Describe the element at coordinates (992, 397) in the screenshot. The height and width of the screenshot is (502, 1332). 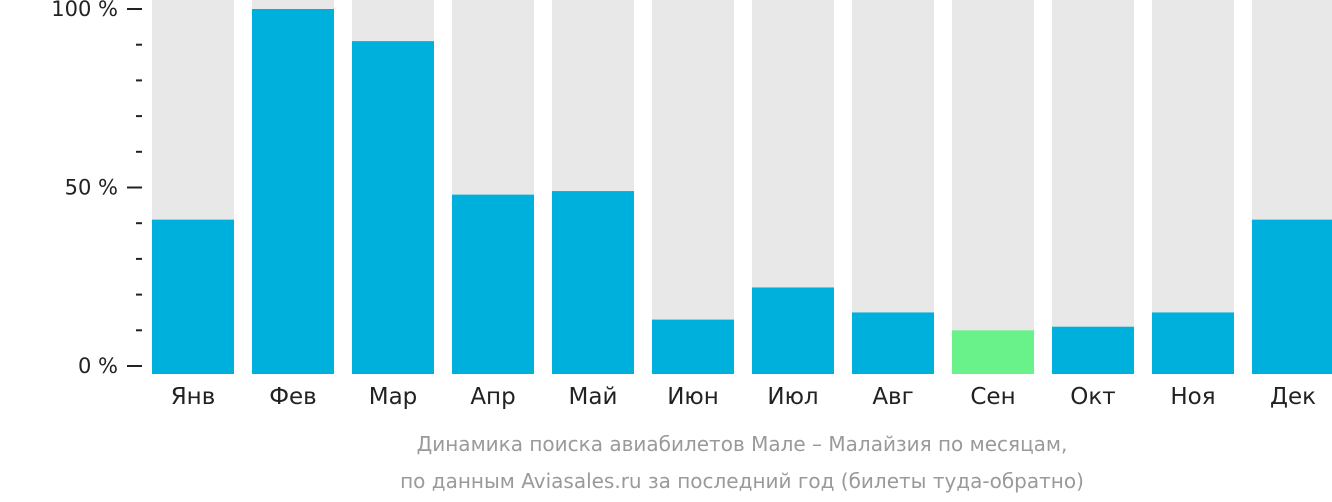
I see `x-tick-label: Сен` at that location.